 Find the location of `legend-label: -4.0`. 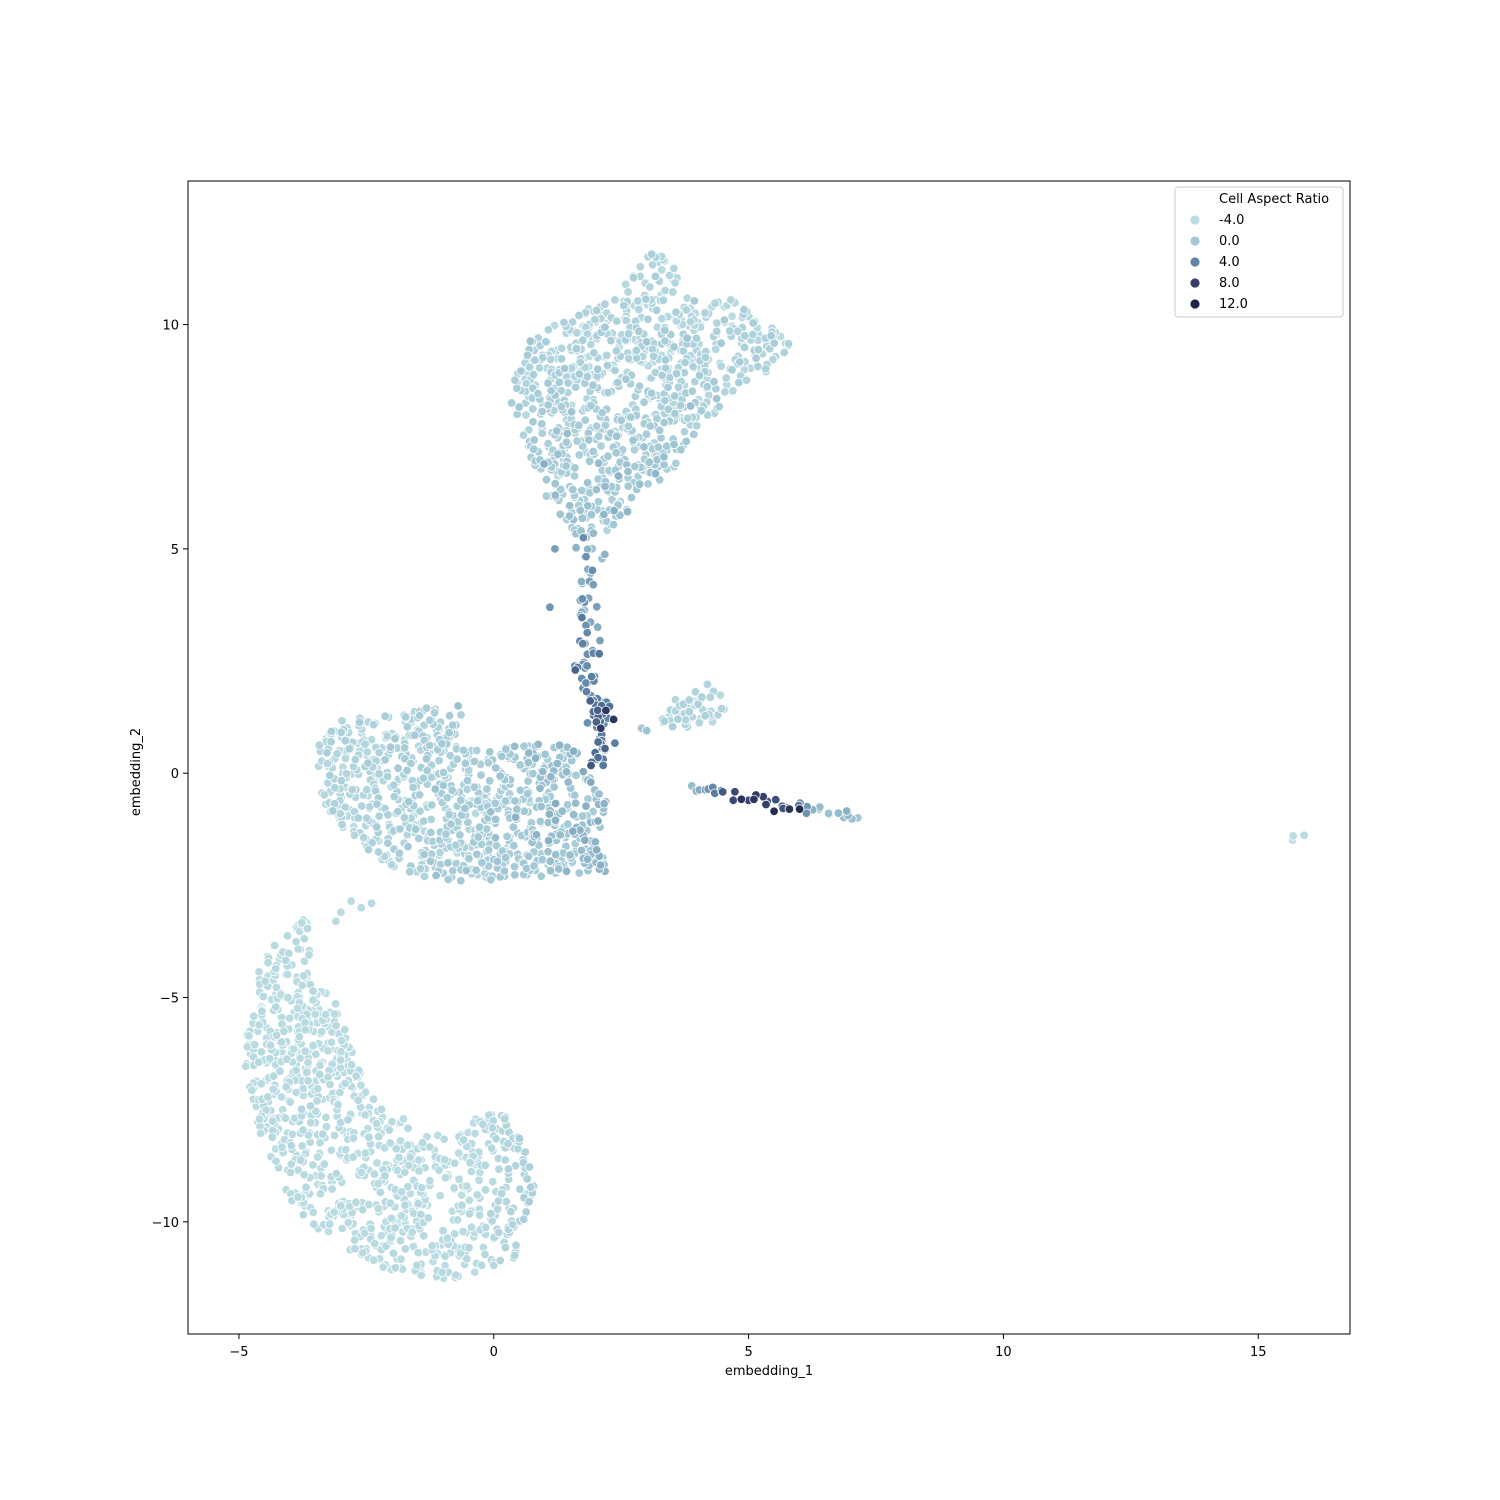

legend-label: -4.0 is located at coordinates (1231, 220).